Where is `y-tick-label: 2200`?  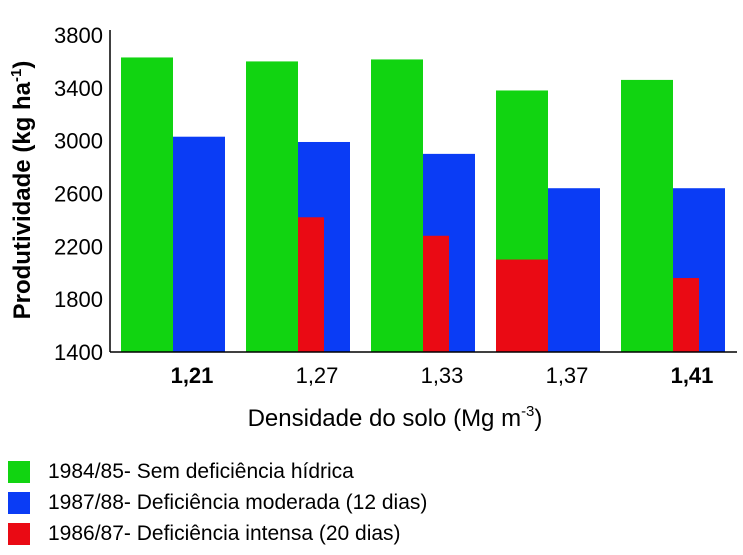 y-tick-label: 2200 is located at coordinates (78, 246).